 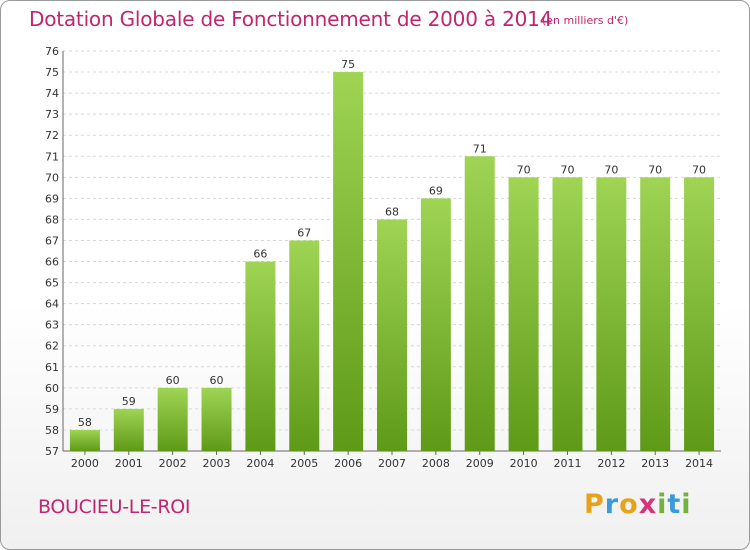 What do you see at coordinates (52, 198) in the screenshot?
I see `y-tick-label: 69` at bounding box center [52, 198].